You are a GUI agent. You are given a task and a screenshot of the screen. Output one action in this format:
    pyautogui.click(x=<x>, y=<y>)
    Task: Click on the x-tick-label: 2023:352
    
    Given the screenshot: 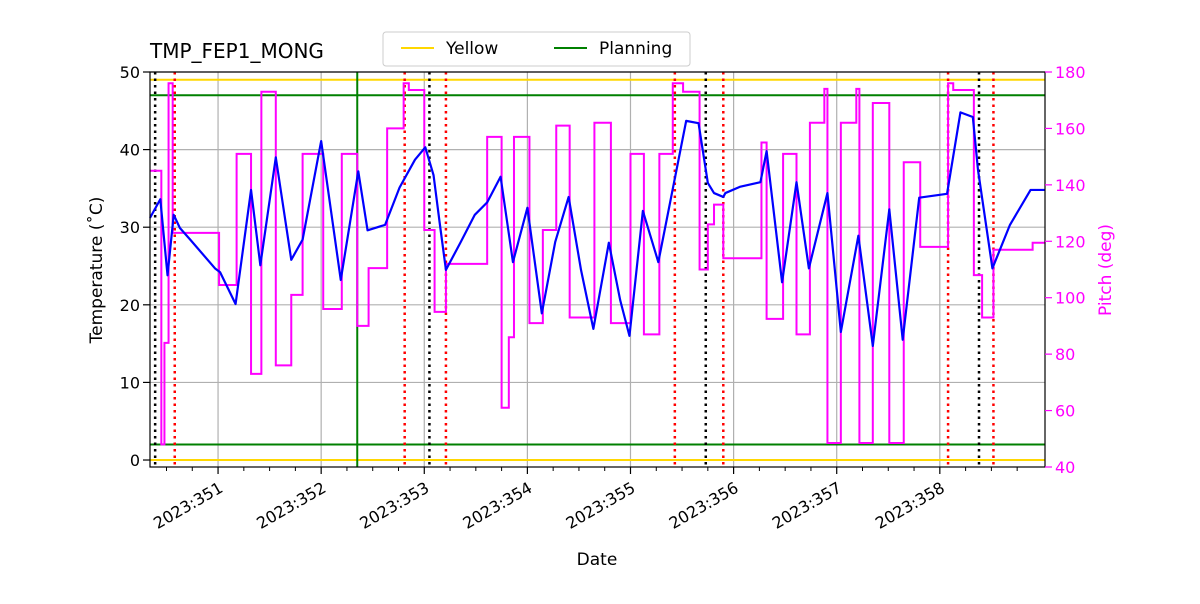 What is the action you would take?
    pyautogui.click(x=291, y=505)
    